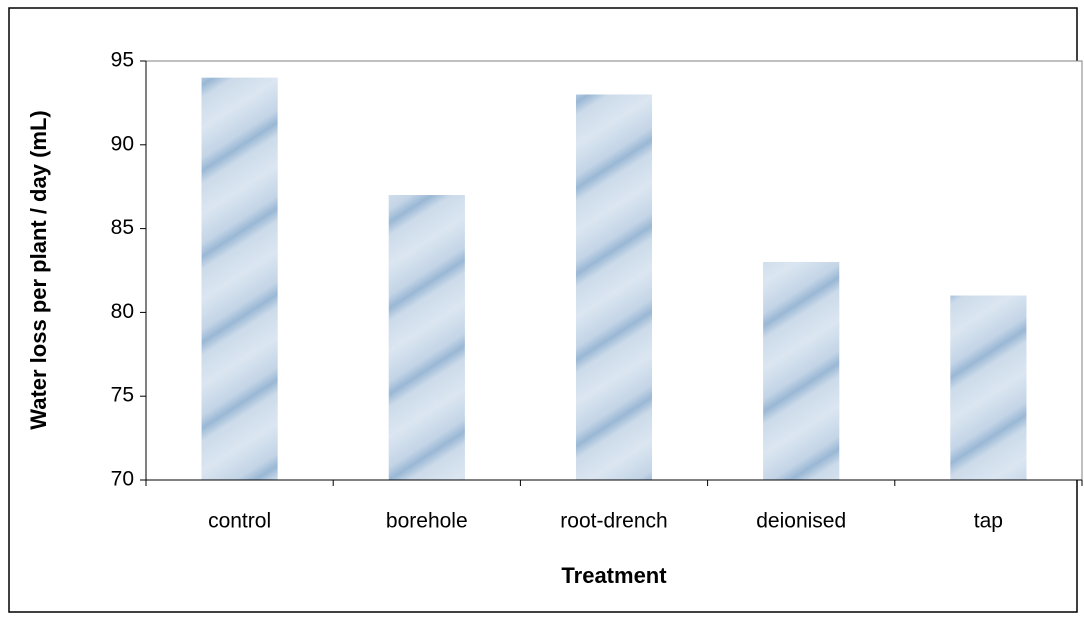 The image size is (1084, 619). I want to click on x-axis-title: Treatment, so click(614, 575).